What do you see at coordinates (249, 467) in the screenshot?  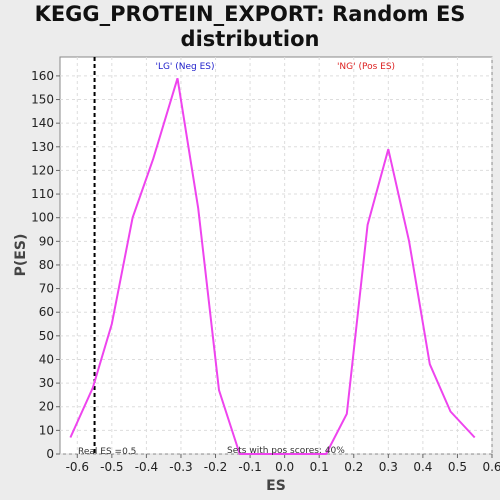 I see `x-tick-label: -0.1` at bounding box center [249, 467].